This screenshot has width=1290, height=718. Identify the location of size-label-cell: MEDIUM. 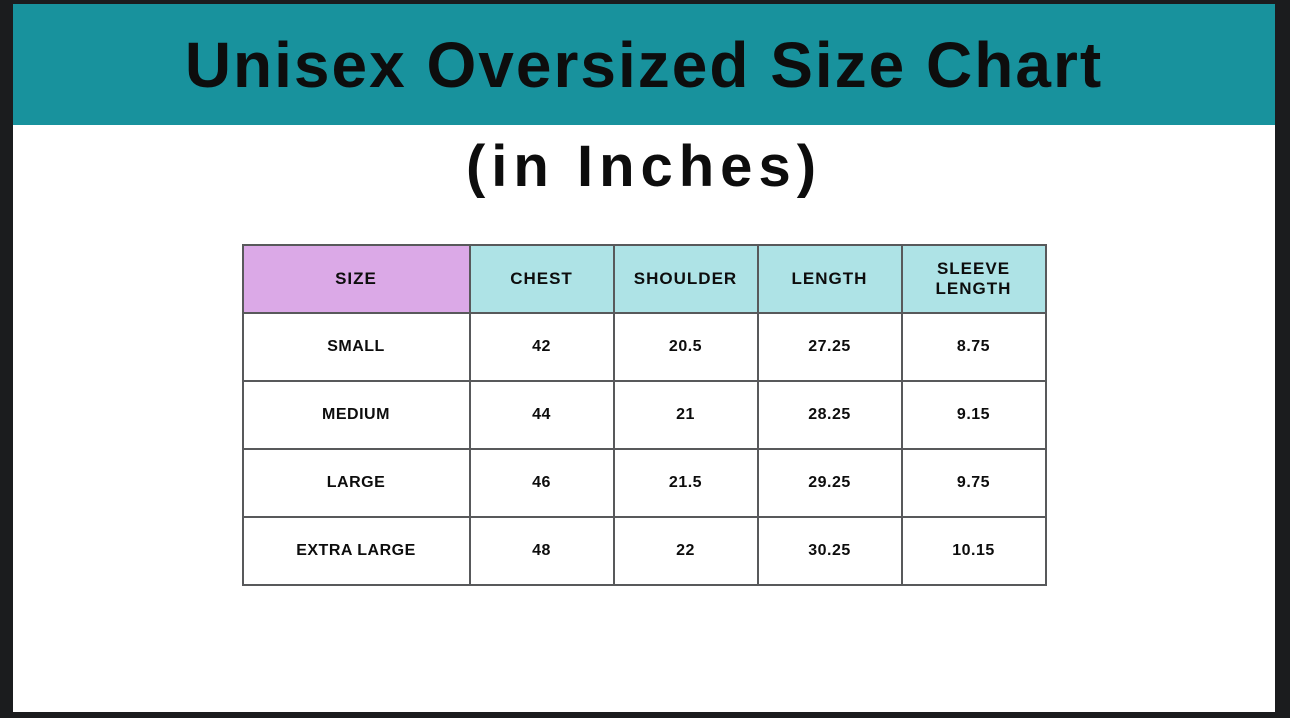
(356, 414).